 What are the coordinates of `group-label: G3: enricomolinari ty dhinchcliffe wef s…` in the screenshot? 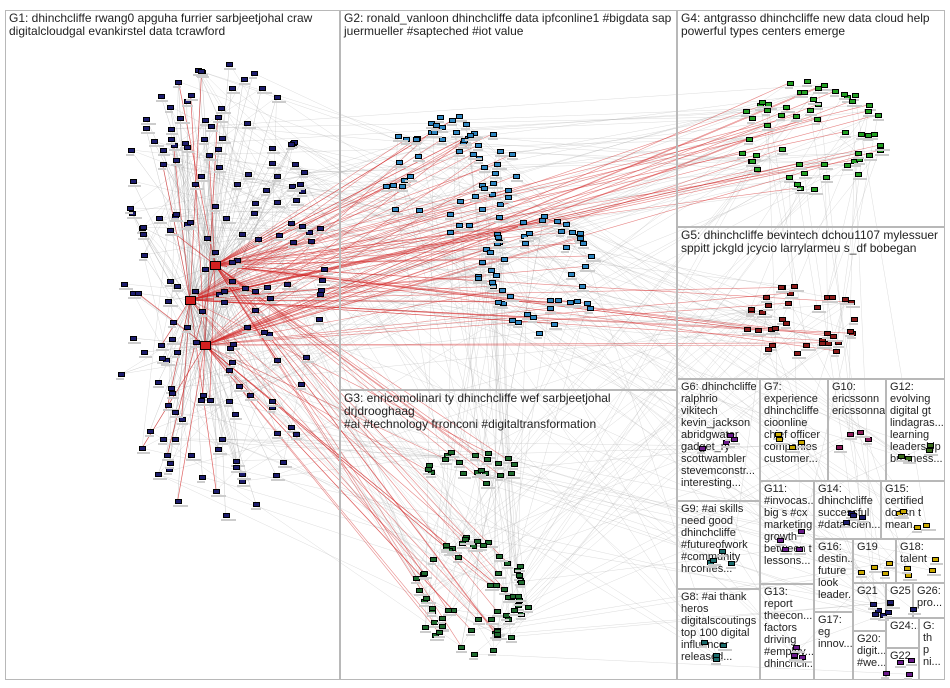 It's located at (477, 411).